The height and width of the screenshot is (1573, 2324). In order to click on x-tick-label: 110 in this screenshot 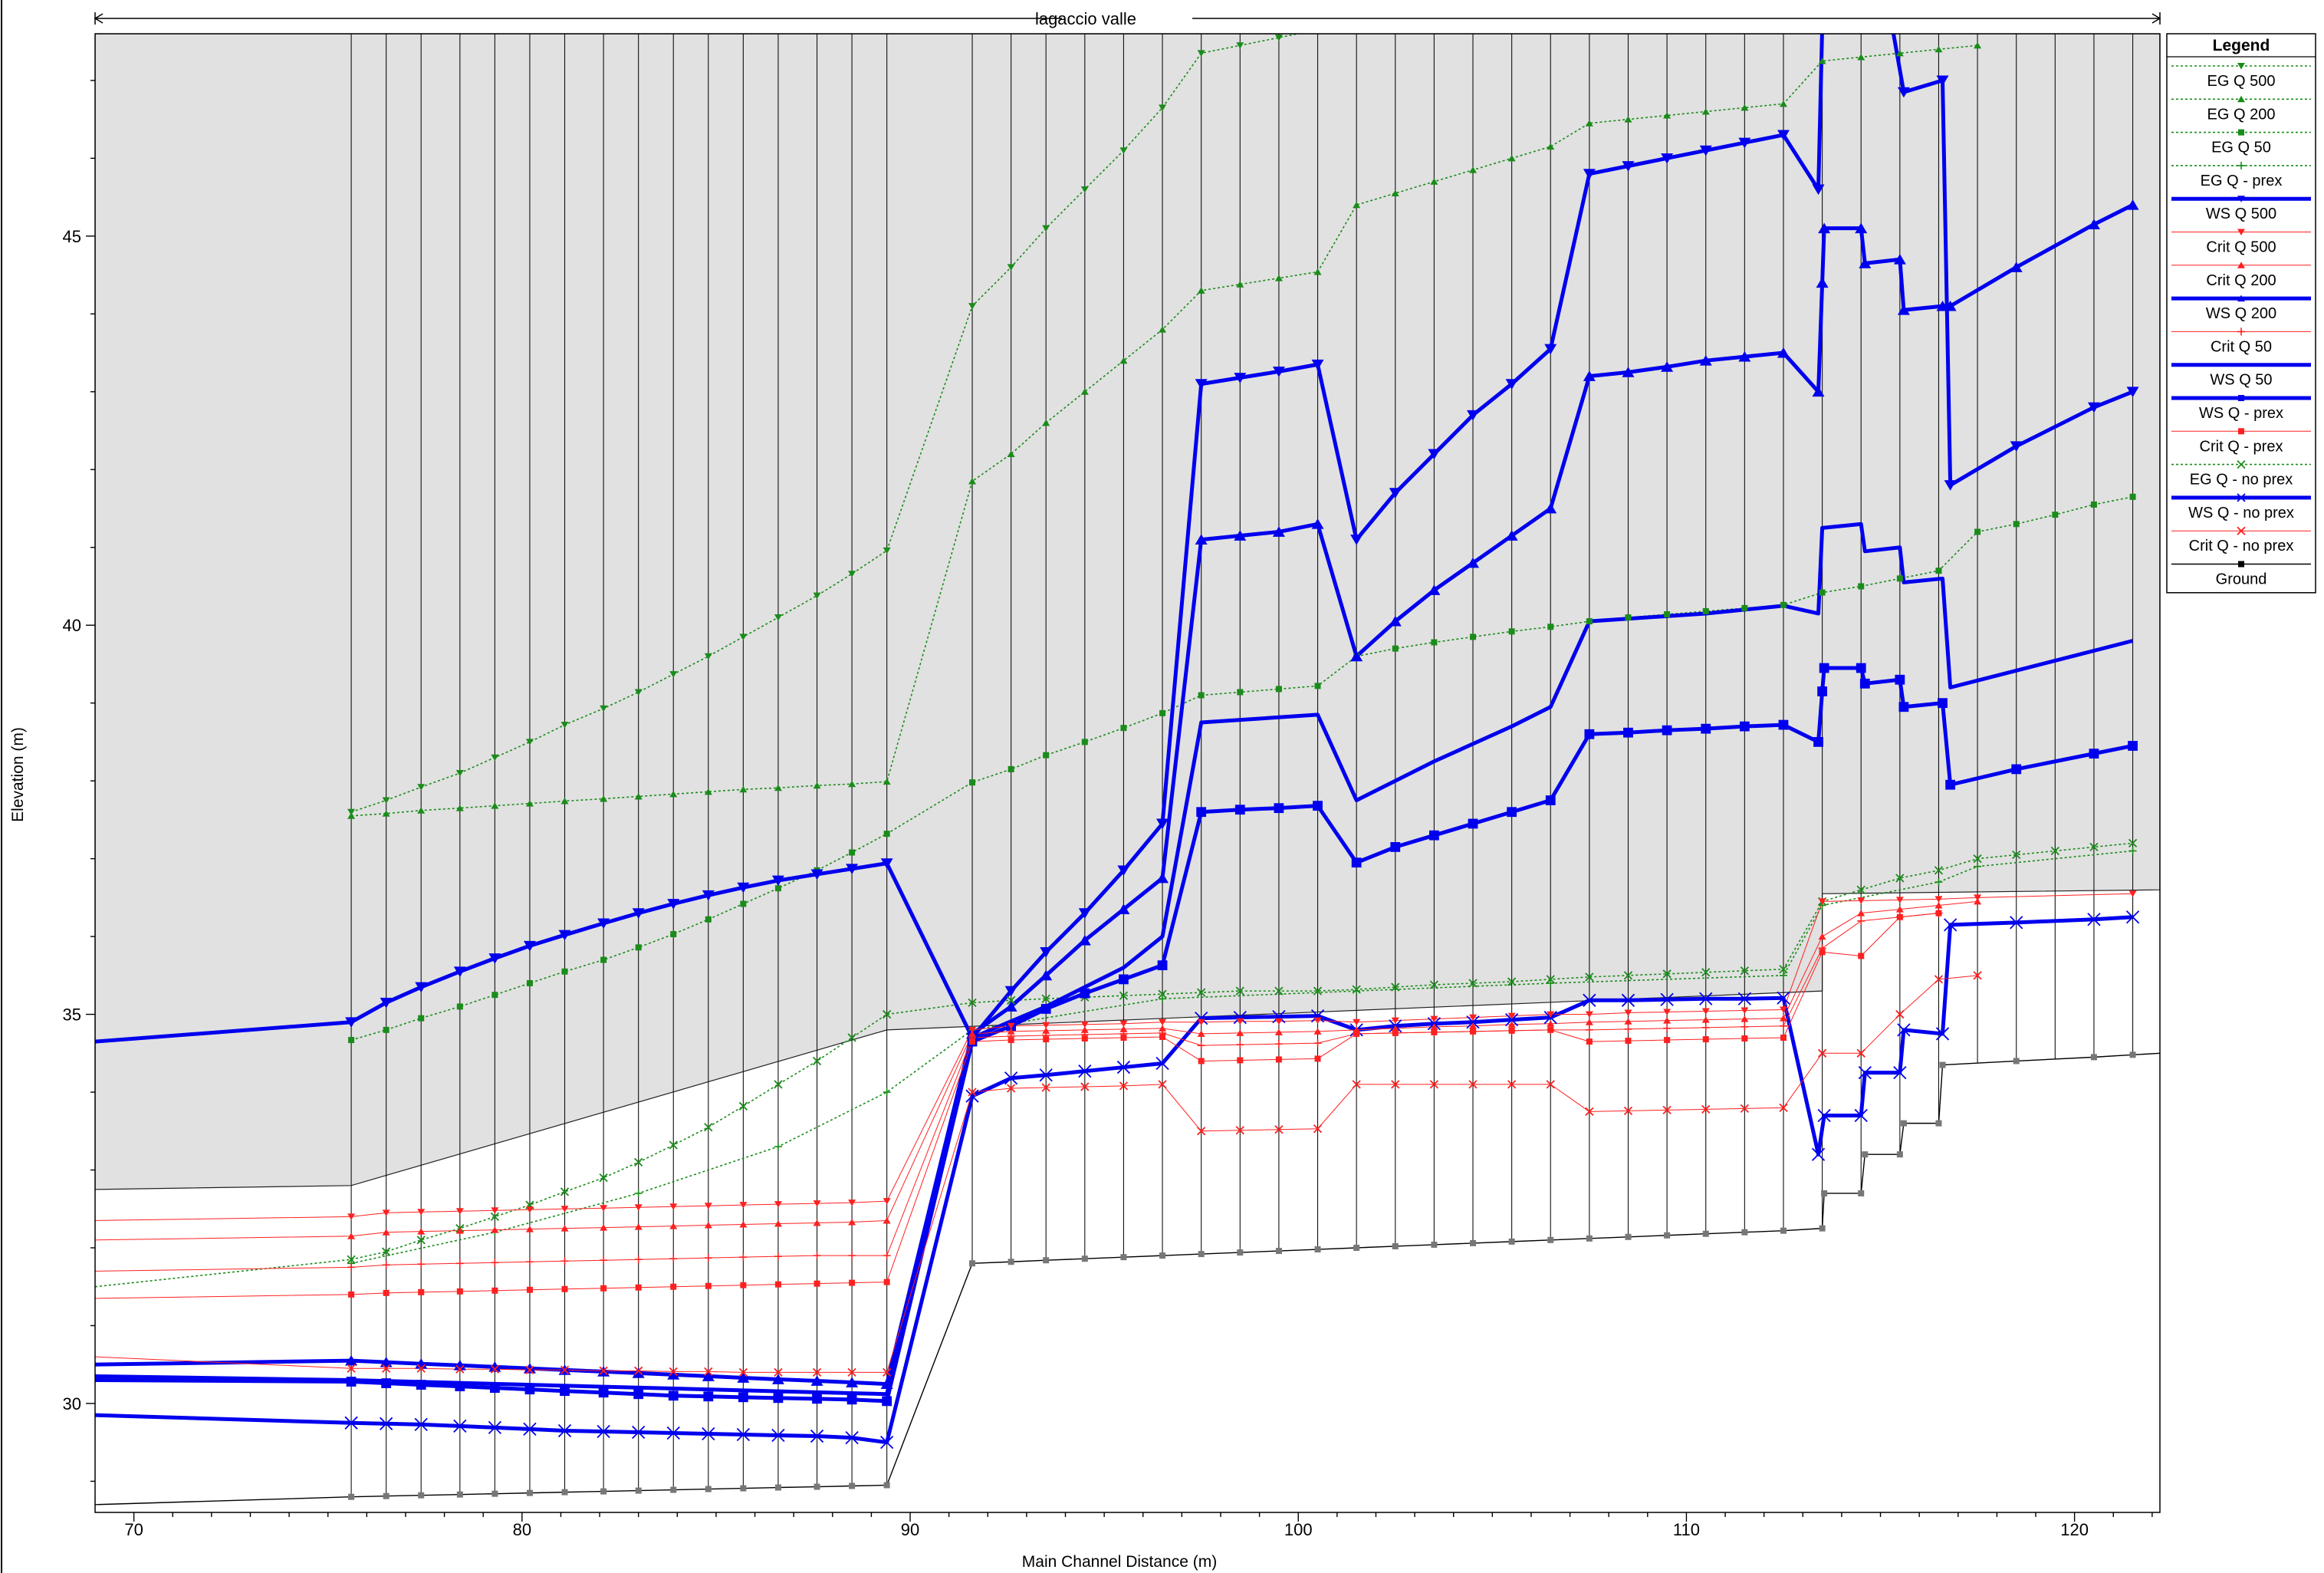, I will do `click(1686, 1529)`.